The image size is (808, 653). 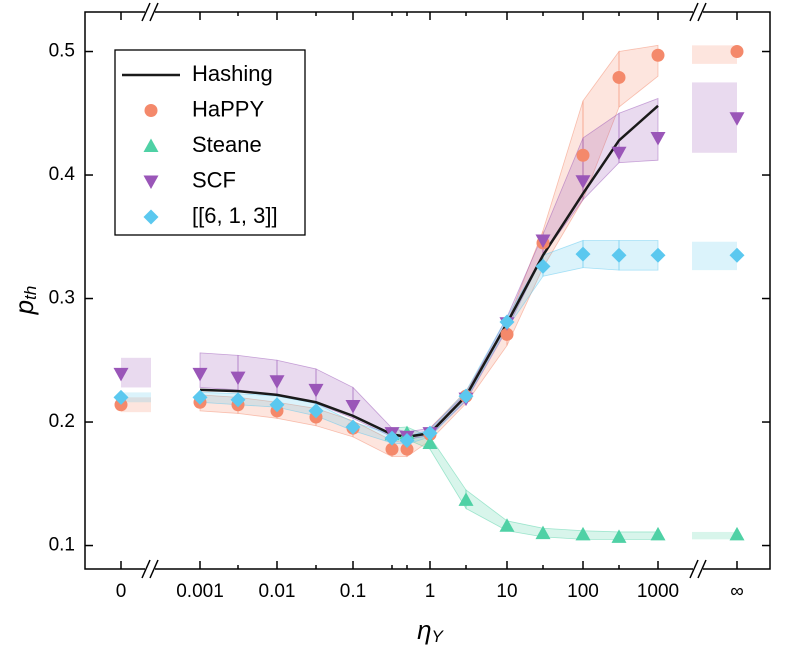 I want to click on x-tick-label: 1, so click(x=430, y=591).